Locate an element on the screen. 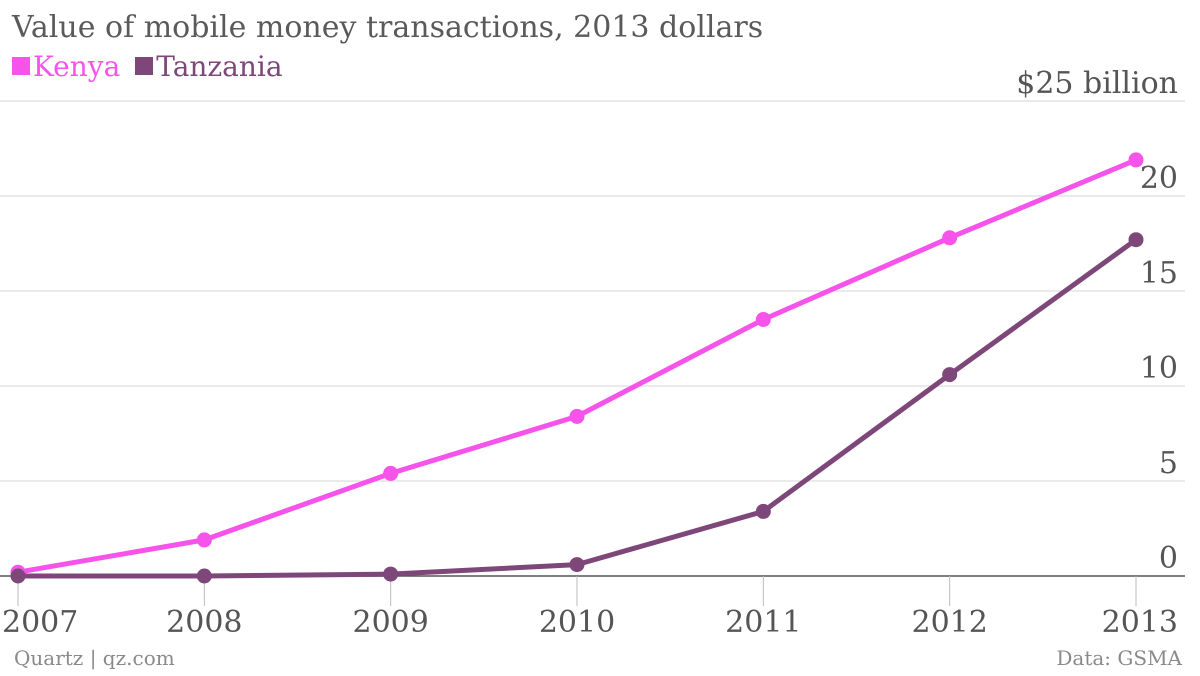 The width and height of the screenshot is (1200, 676). y-tick-label: 0 is located at coordinates (1168, 558).